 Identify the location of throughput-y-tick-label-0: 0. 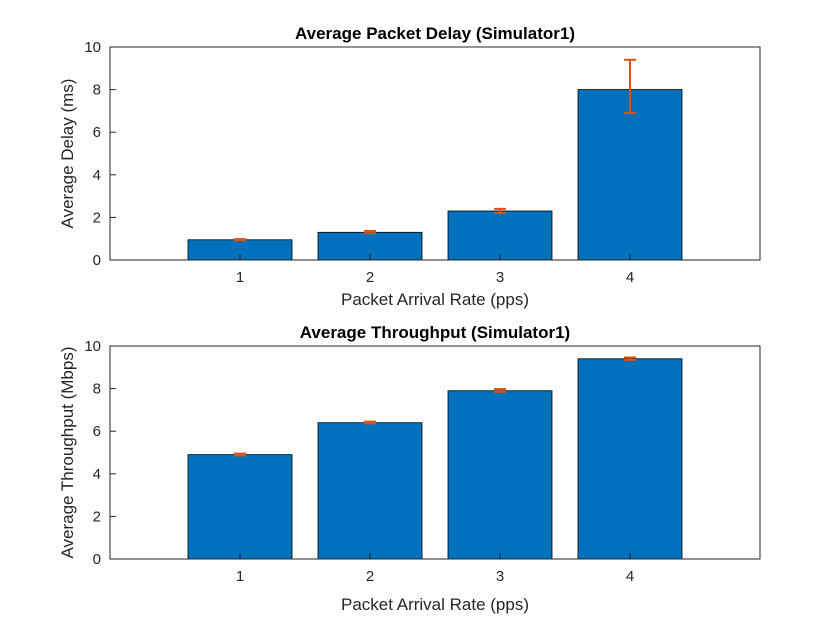
(97, 559).